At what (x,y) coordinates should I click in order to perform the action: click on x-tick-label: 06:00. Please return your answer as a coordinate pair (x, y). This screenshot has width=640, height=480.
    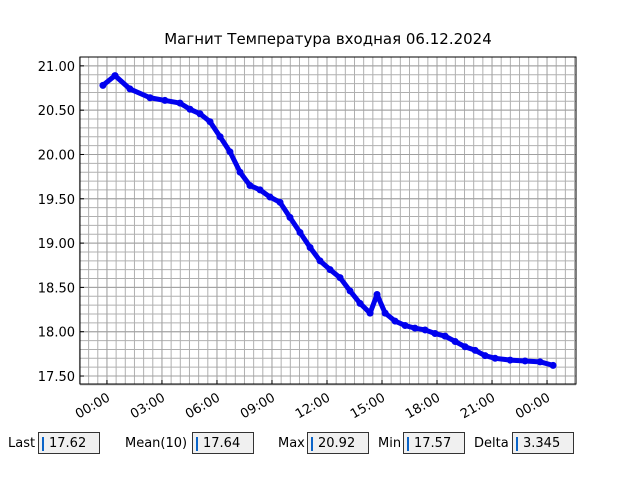
    Looking at the image, I should click on (203, 406).